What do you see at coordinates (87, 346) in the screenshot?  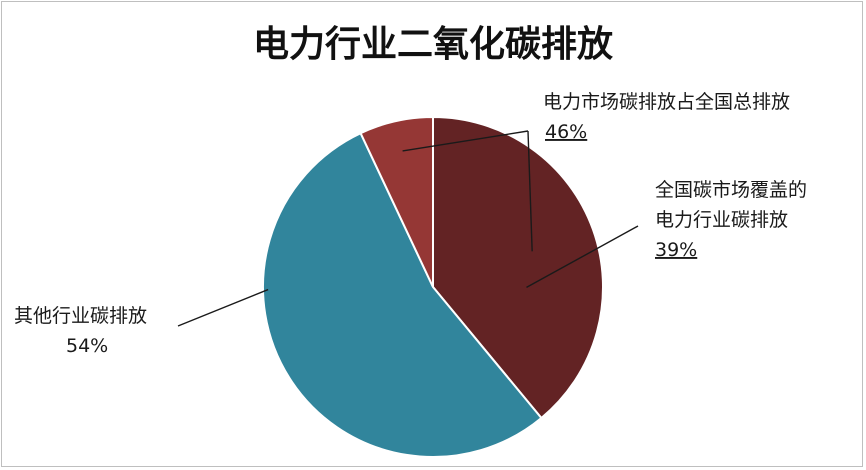 I see `slice-value-other: 54%` at bounding box center [87, 346].